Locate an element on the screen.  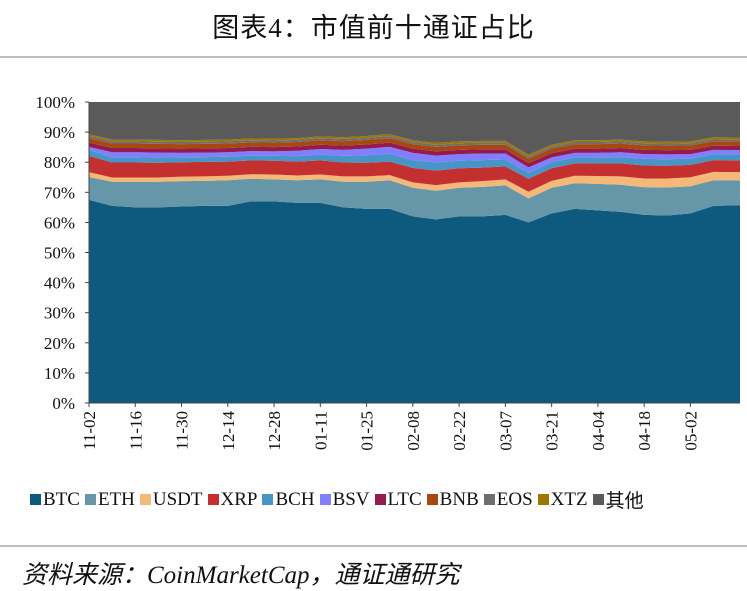
x-tick-label: 11-30 is located at coordinates (182, 430).